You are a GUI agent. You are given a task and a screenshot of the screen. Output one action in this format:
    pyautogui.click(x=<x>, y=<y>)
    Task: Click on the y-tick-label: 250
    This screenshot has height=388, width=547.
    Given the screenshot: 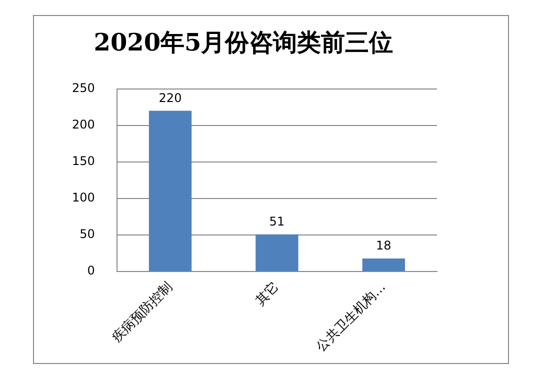 What is the action you would take?
    pyautogui.click(x=83, y=87)
    